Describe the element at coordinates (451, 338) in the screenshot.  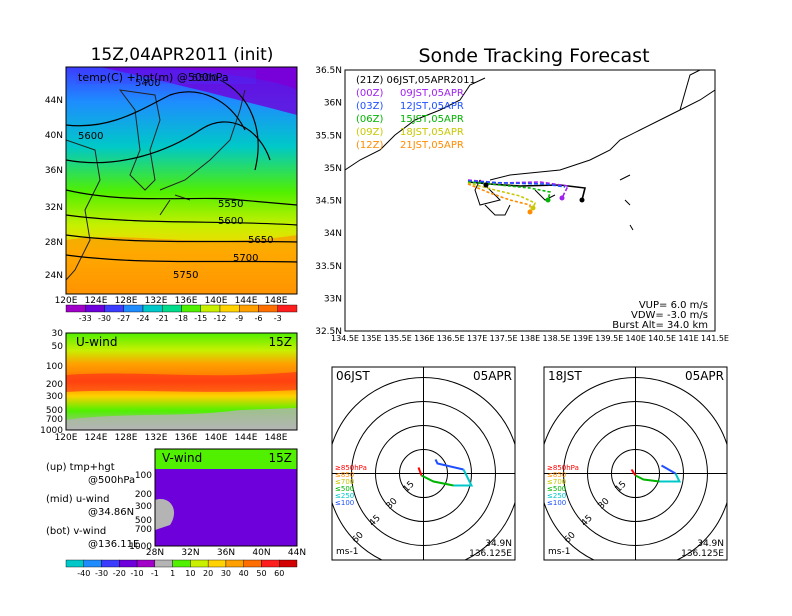
I see `track-lon-label: 136.5E` at that location.